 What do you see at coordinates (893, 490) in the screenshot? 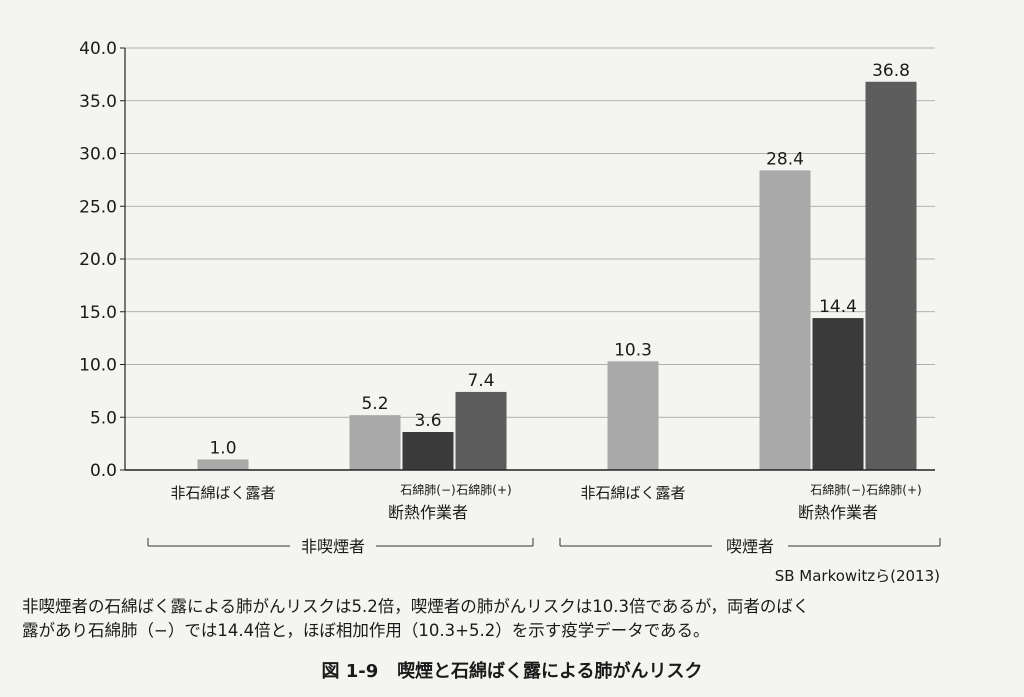
I see `sub-label-asbestosis-pos-smoker: 石綿肺(+)` at bounding box center [893, 490].